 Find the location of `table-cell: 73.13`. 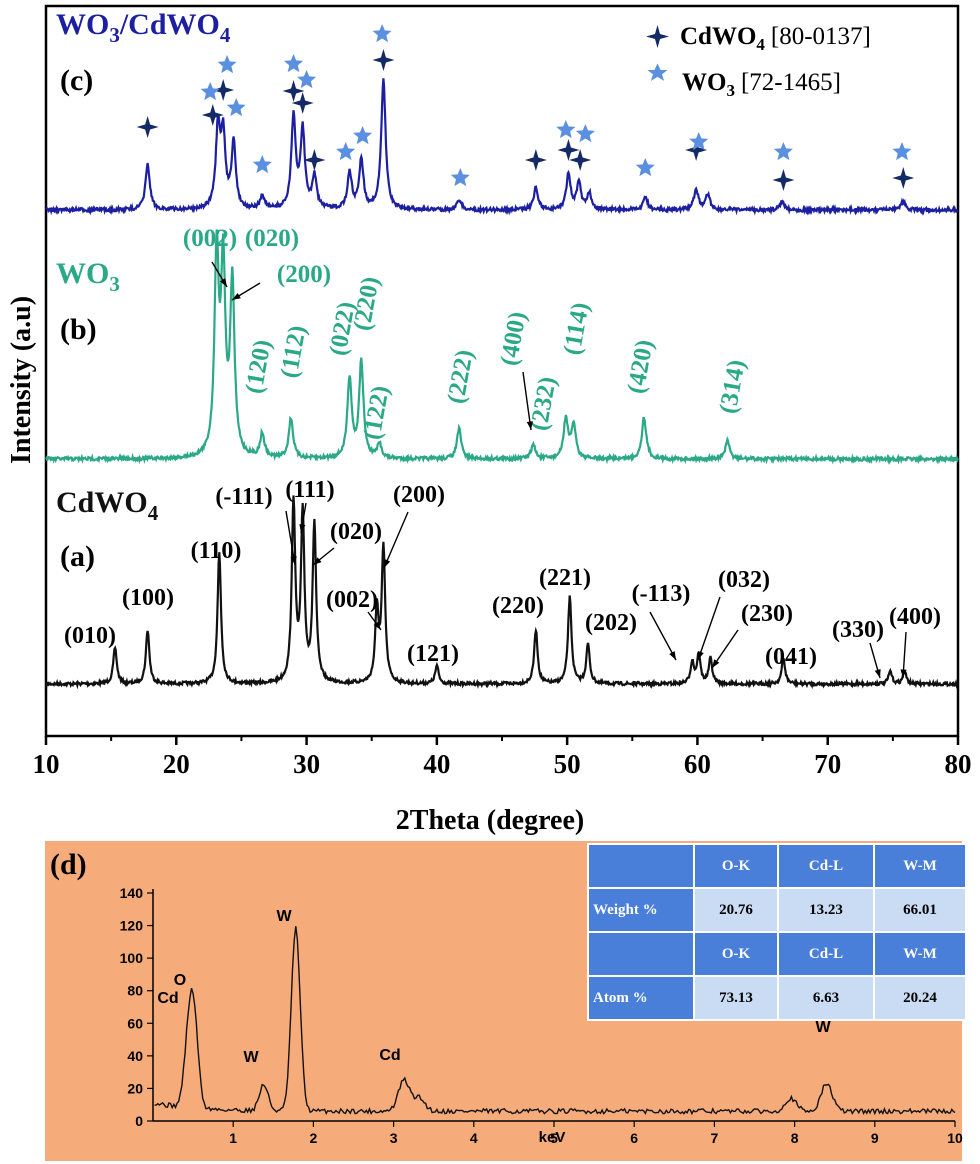

table-cell: 73.13 is located at coordinates (736, 998).